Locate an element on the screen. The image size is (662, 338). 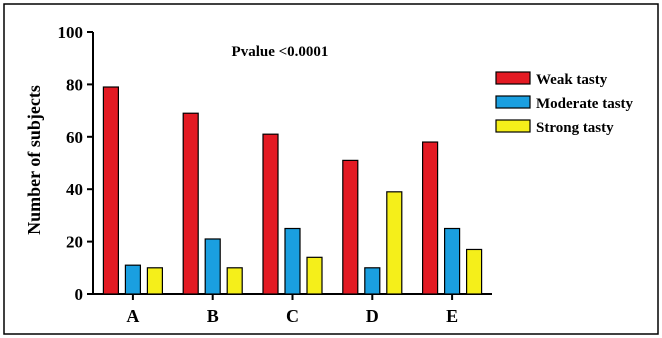
y-tick-label: 0 is located at coordinates (79, 294).